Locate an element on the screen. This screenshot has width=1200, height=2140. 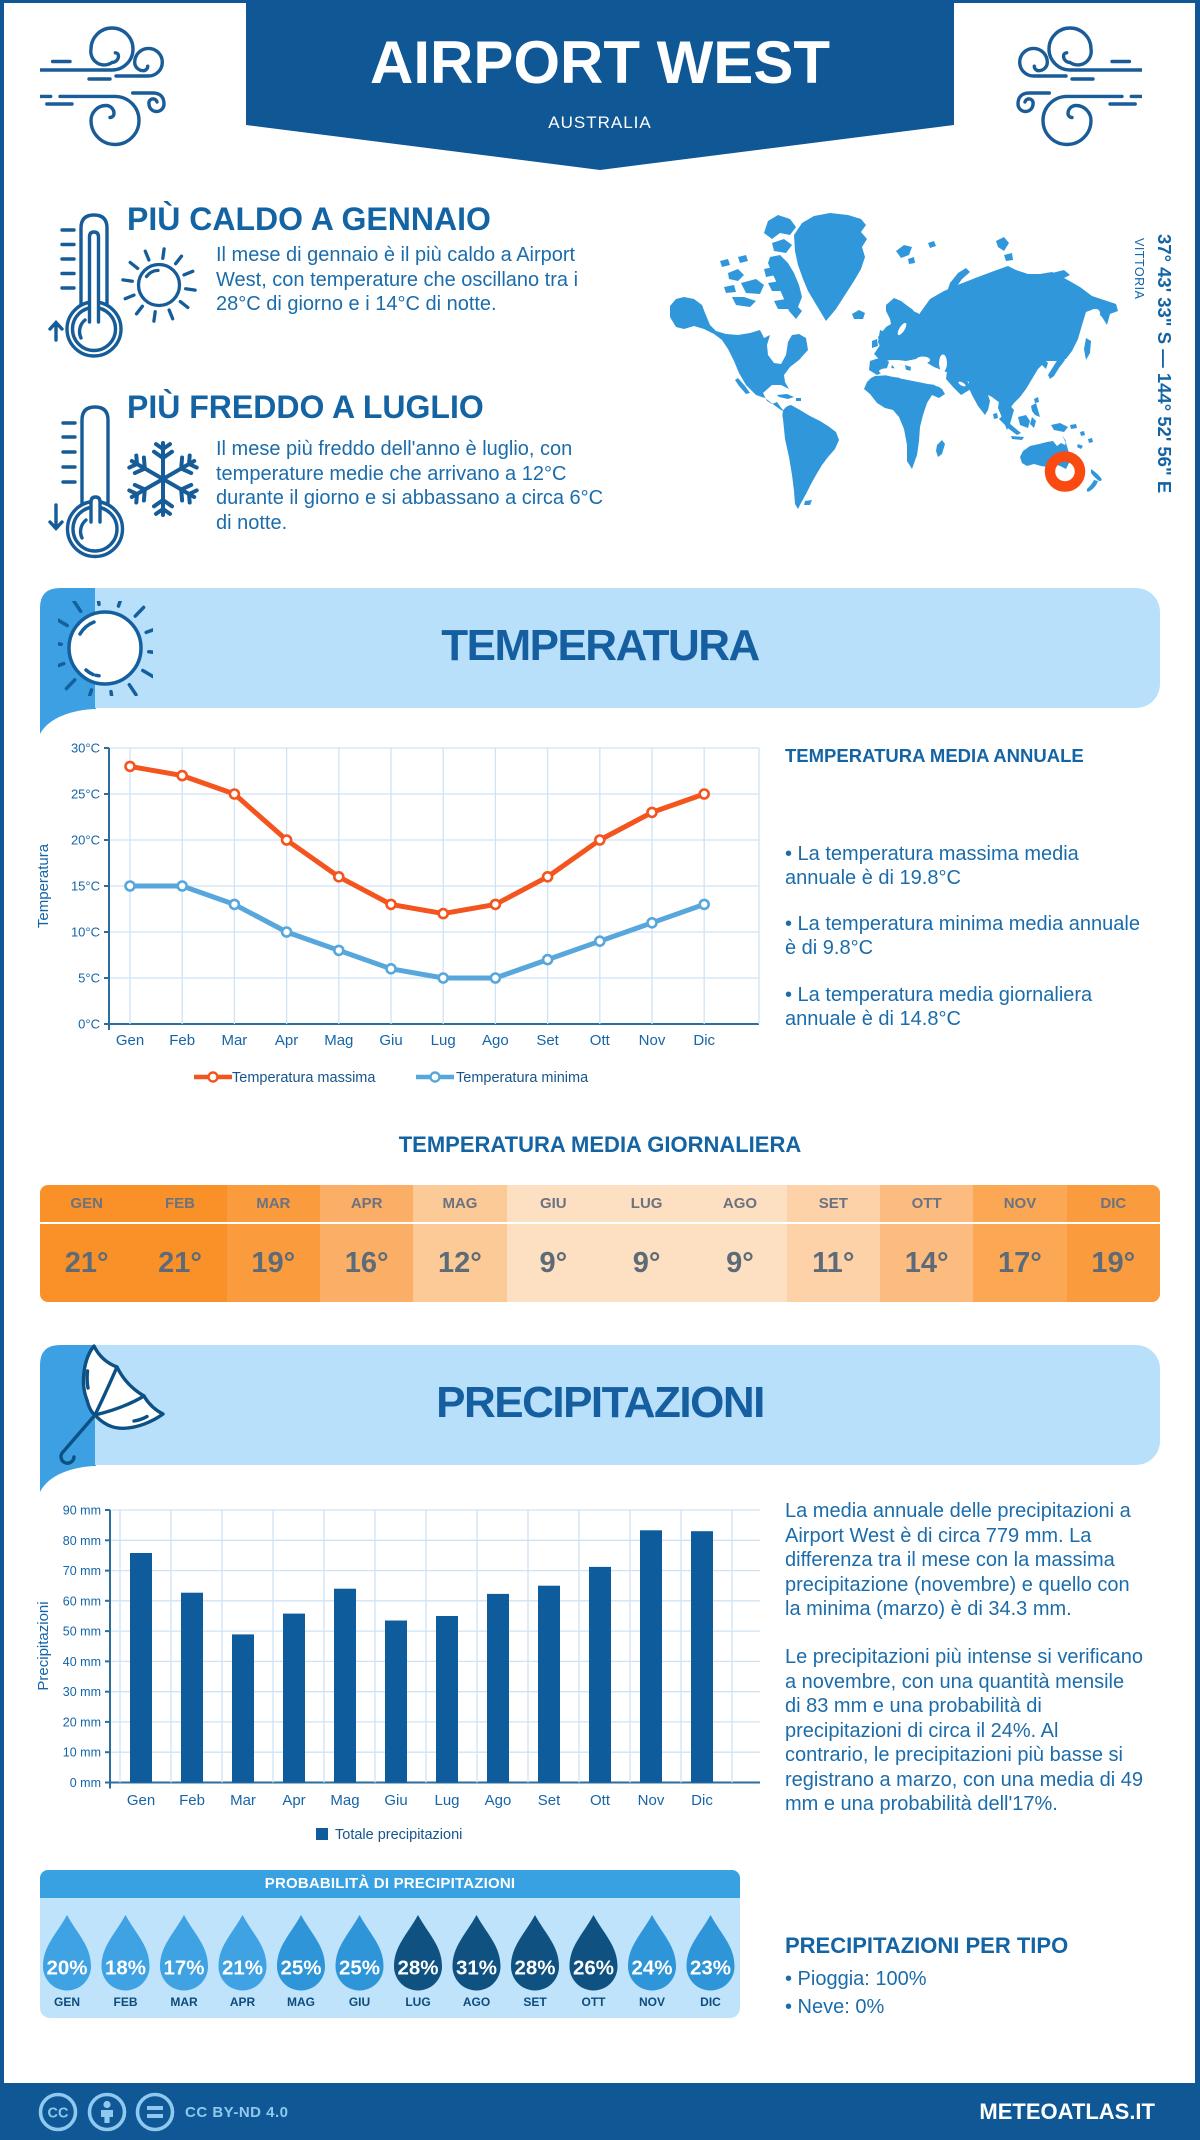
svg-text: 18% is located at coordinates (125, 1968).